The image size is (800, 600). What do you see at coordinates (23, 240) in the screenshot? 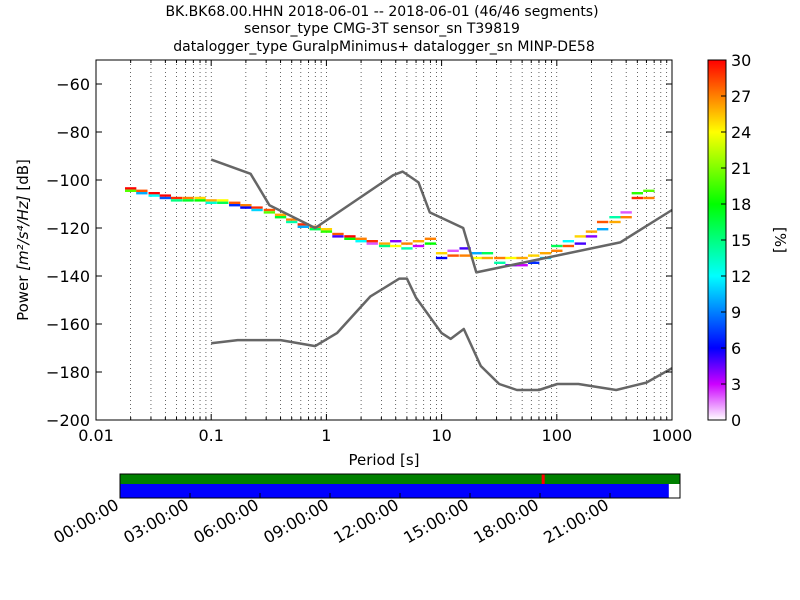
I see `y-axis-label: Power [m²/s⁴/Hz] [dB]` at bounding box center [23, 240].